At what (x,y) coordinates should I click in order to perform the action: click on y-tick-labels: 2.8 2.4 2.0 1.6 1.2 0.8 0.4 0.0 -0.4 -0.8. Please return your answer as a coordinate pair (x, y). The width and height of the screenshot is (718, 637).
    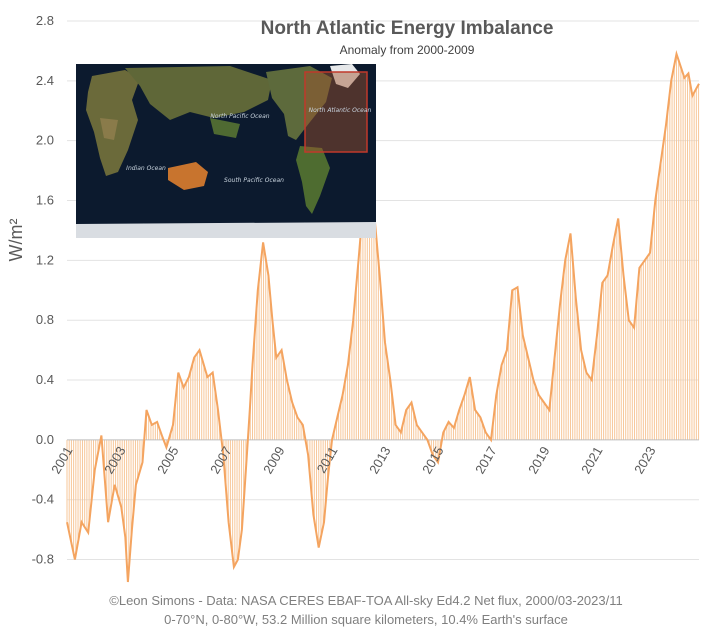
    Looking at the image, I should click on (43, 290).